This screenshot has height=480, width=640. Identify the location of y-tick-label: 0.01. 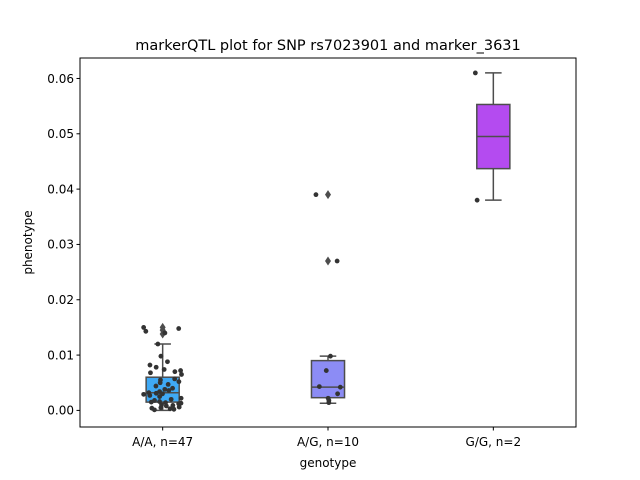
(60, 355).